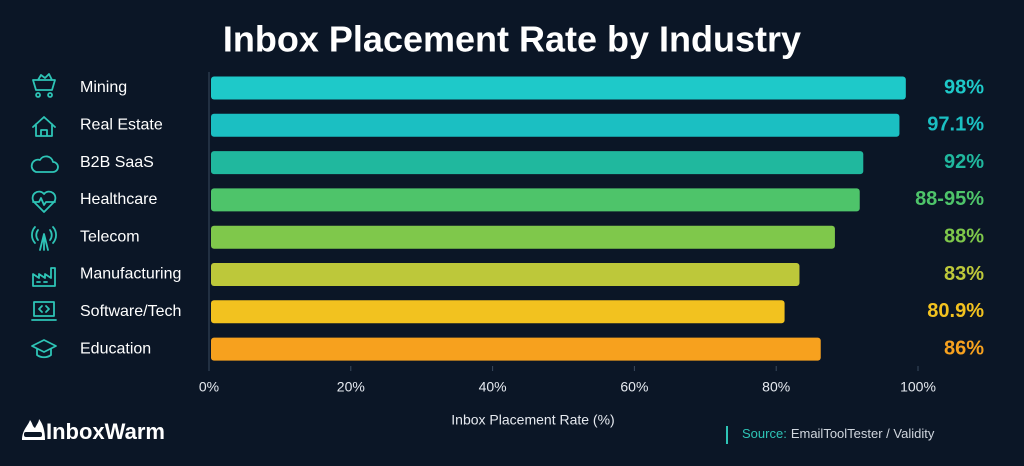 The height and width of the screenshot is (466, 1024). Describe the element at coordinates (44, 126) in the screenshot. I see `real-estate-icon` at that location.